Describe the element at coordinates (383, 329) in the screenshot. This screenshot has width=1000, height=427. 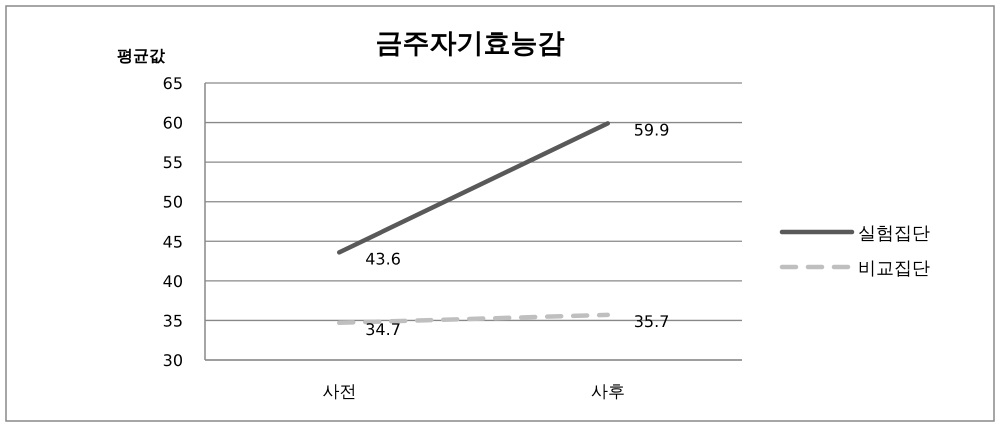
I see `data-label: 34.7` at that location.